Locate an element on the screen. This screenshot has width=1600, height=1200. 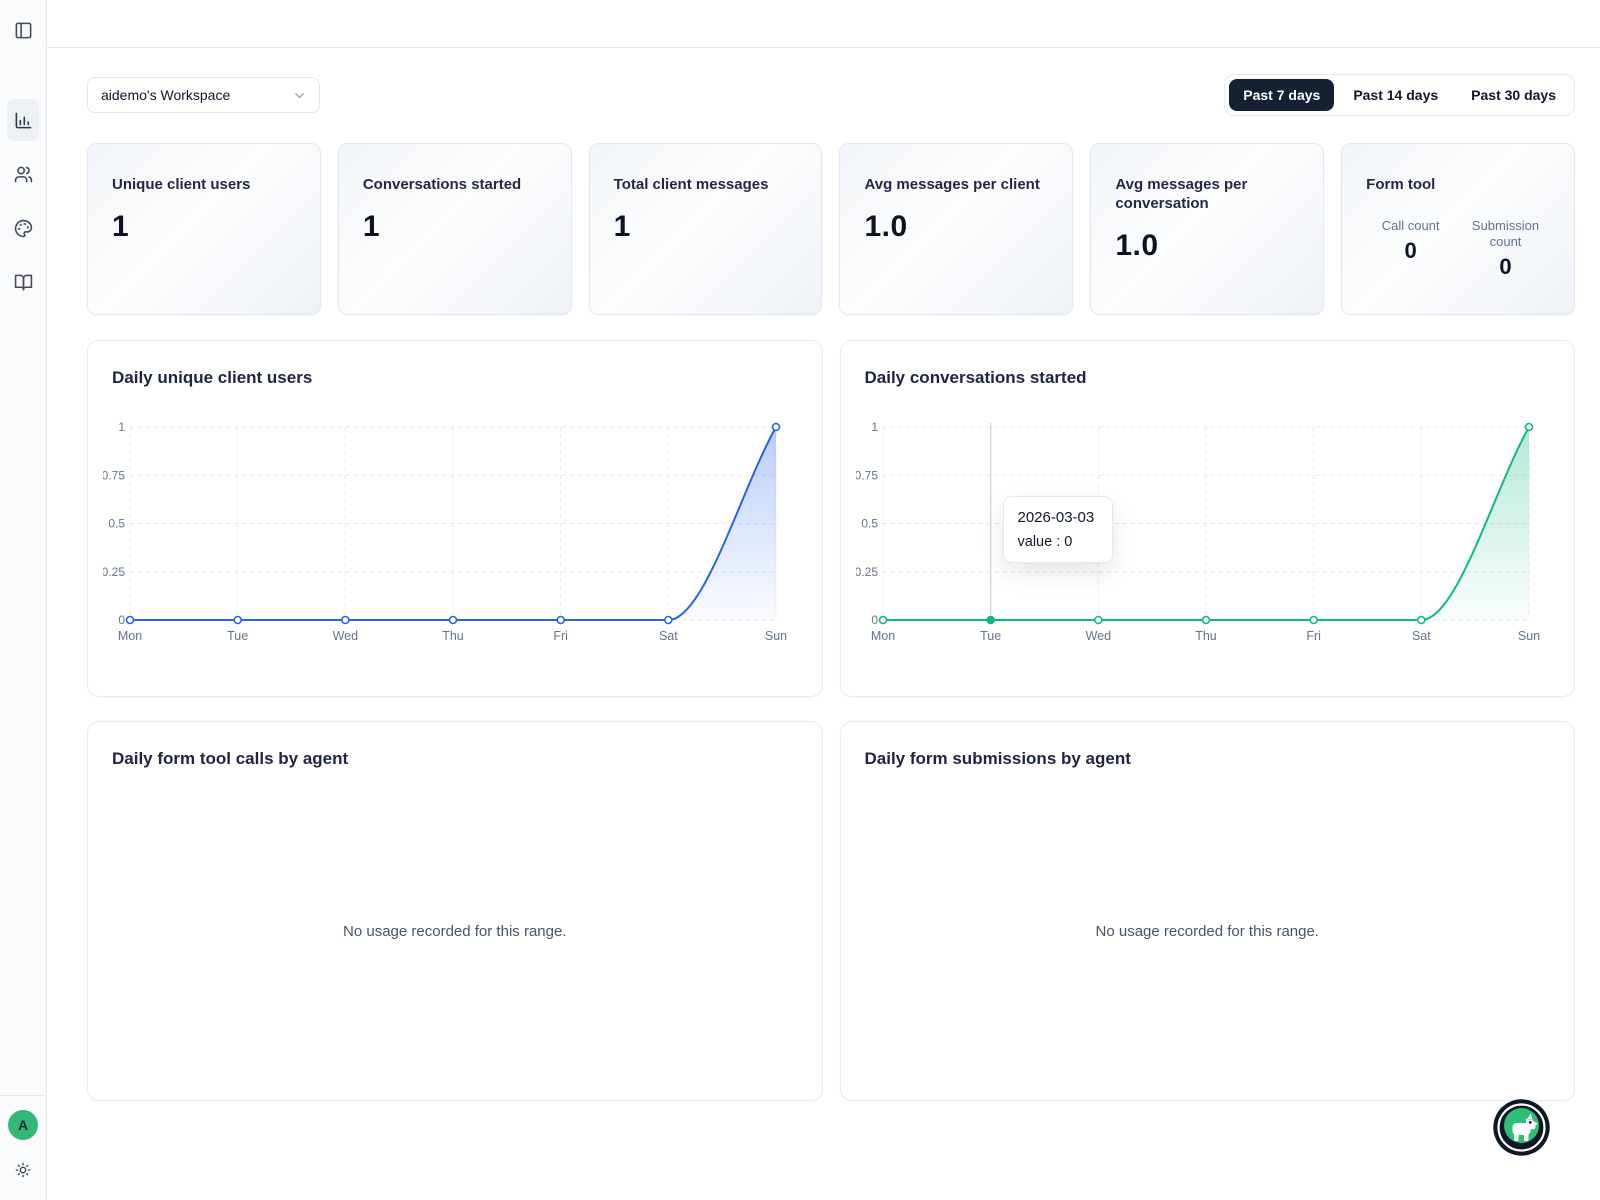
sun-icon is located at coordinates (23, 1170).